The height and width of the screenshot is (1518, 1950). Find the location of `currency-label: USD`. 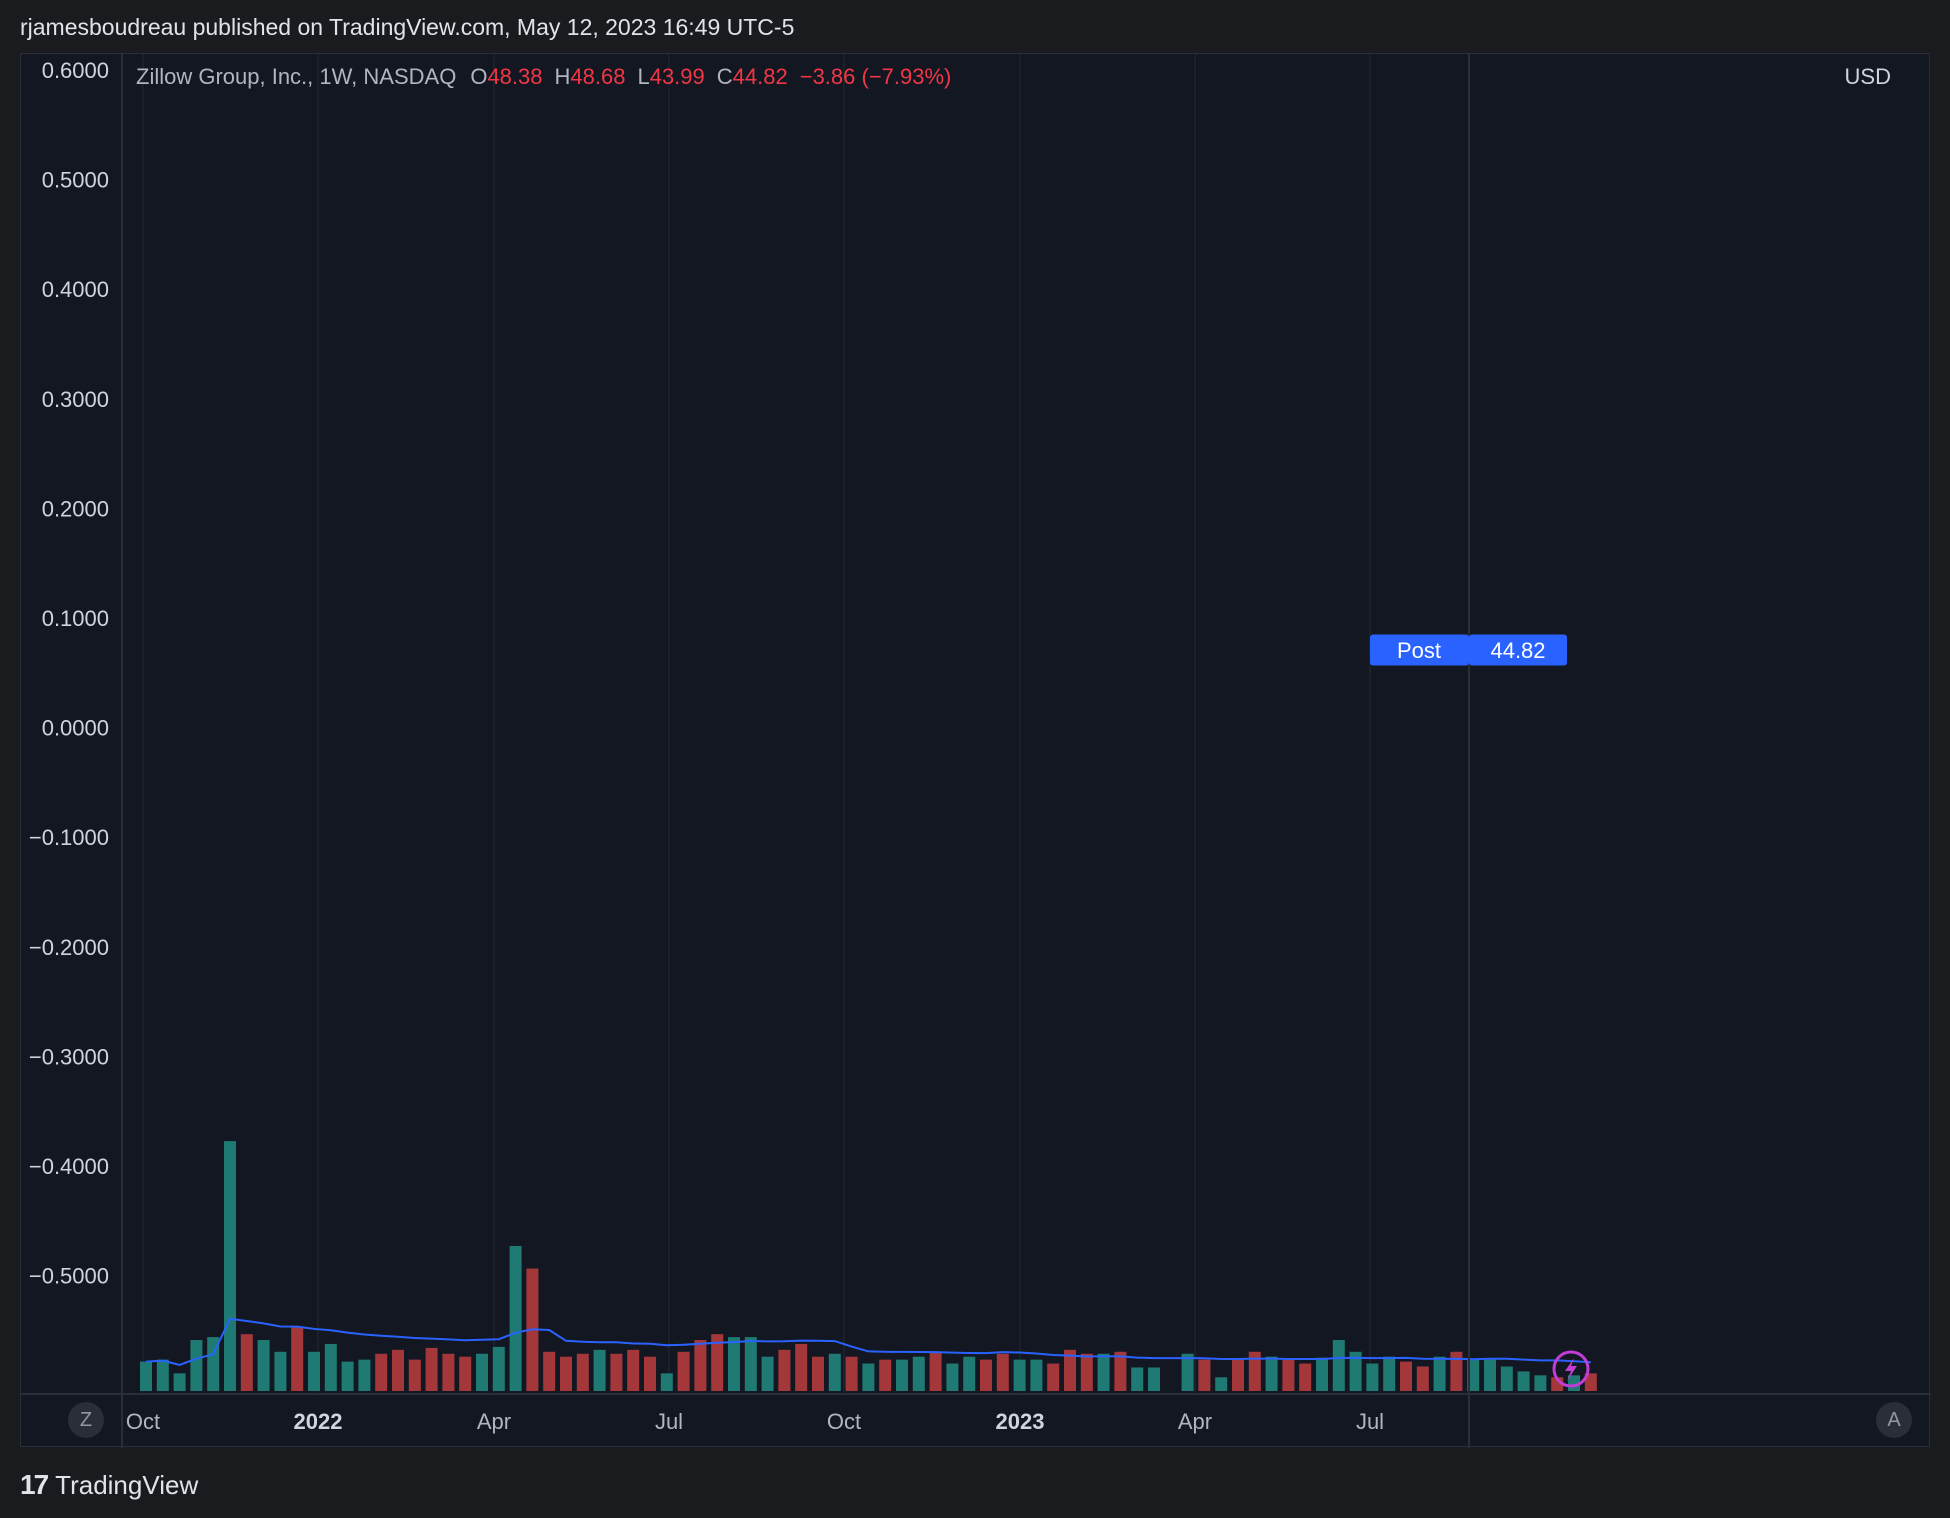

currency-label: USD is located at coordinates (1868, 76).